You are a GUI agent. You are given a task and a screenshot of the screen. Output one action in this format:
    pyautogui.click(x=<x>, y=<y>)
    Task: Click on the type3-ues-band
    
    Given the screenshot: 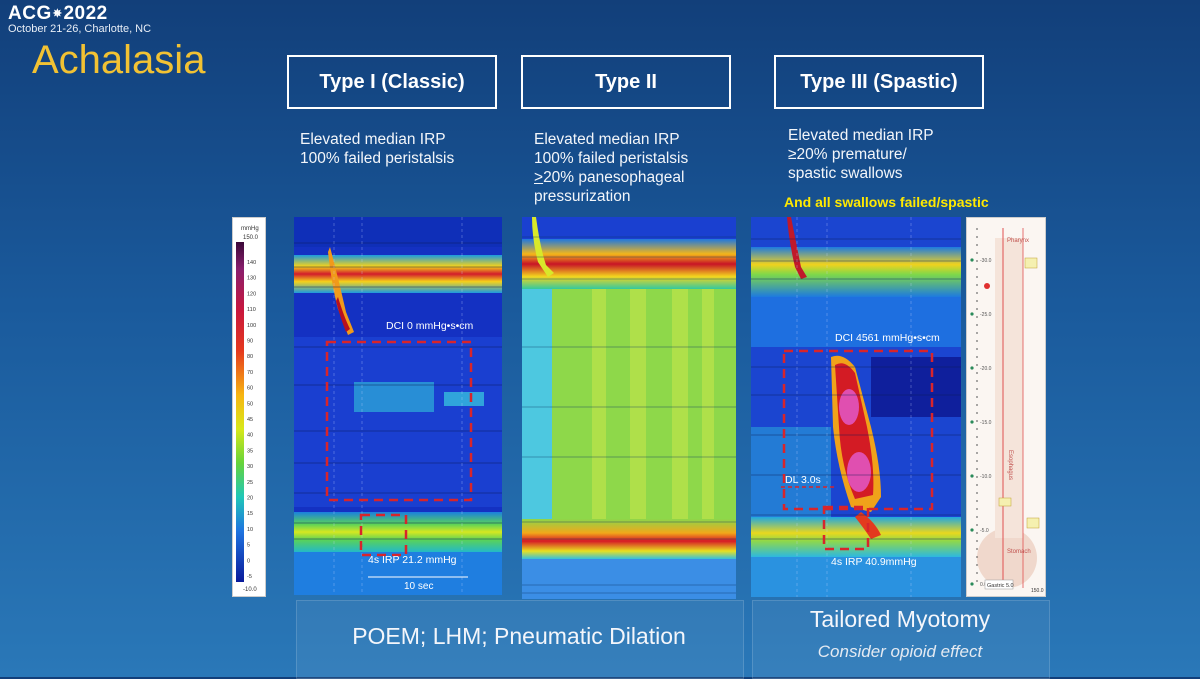 What is the action you would take?
    pyautogui.click(x=856, y=272)
    